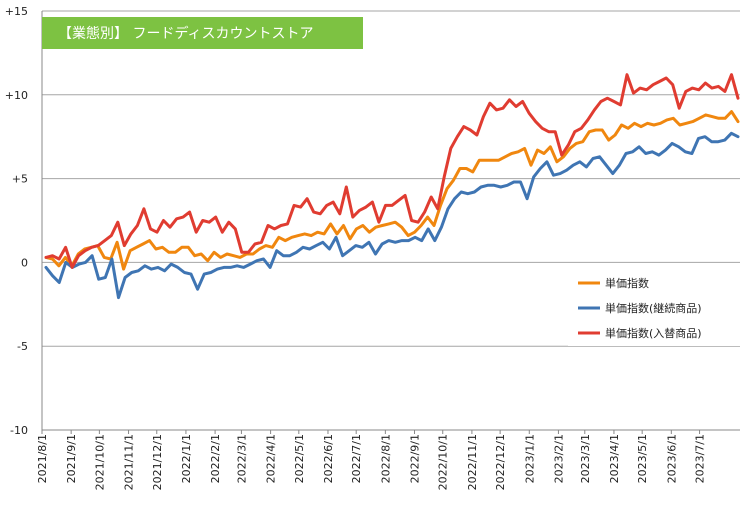 This screenshot has width=742, height=510. I want to click on x-tick-label: 2022/10/1, so click(443, 462).